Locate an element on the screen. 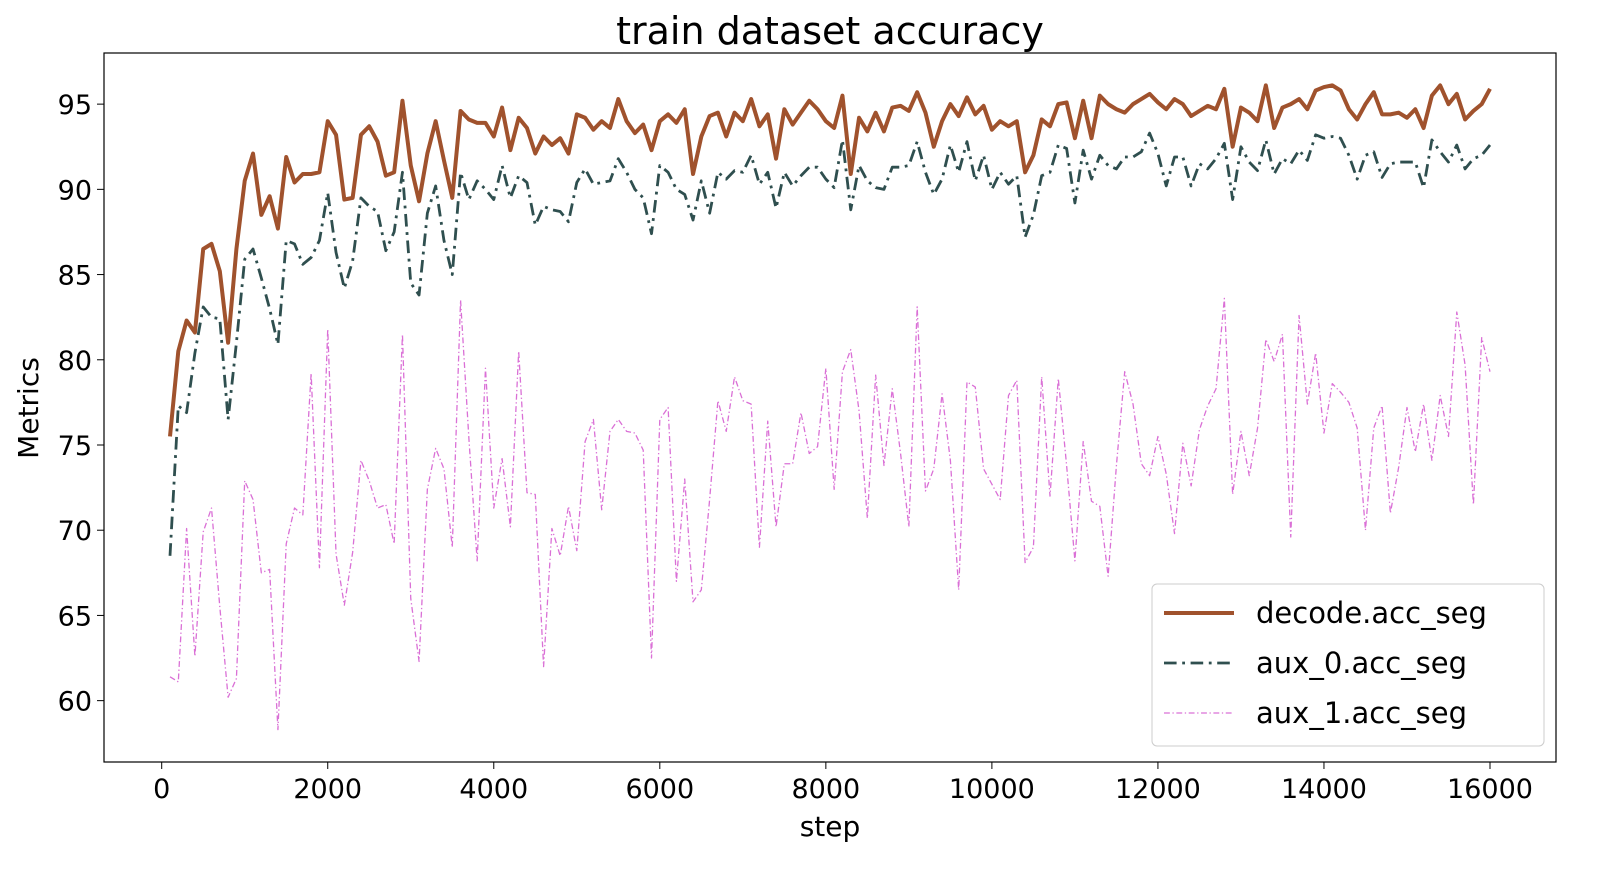  x-tick-label: 0 is located at coordinates (161, 789).